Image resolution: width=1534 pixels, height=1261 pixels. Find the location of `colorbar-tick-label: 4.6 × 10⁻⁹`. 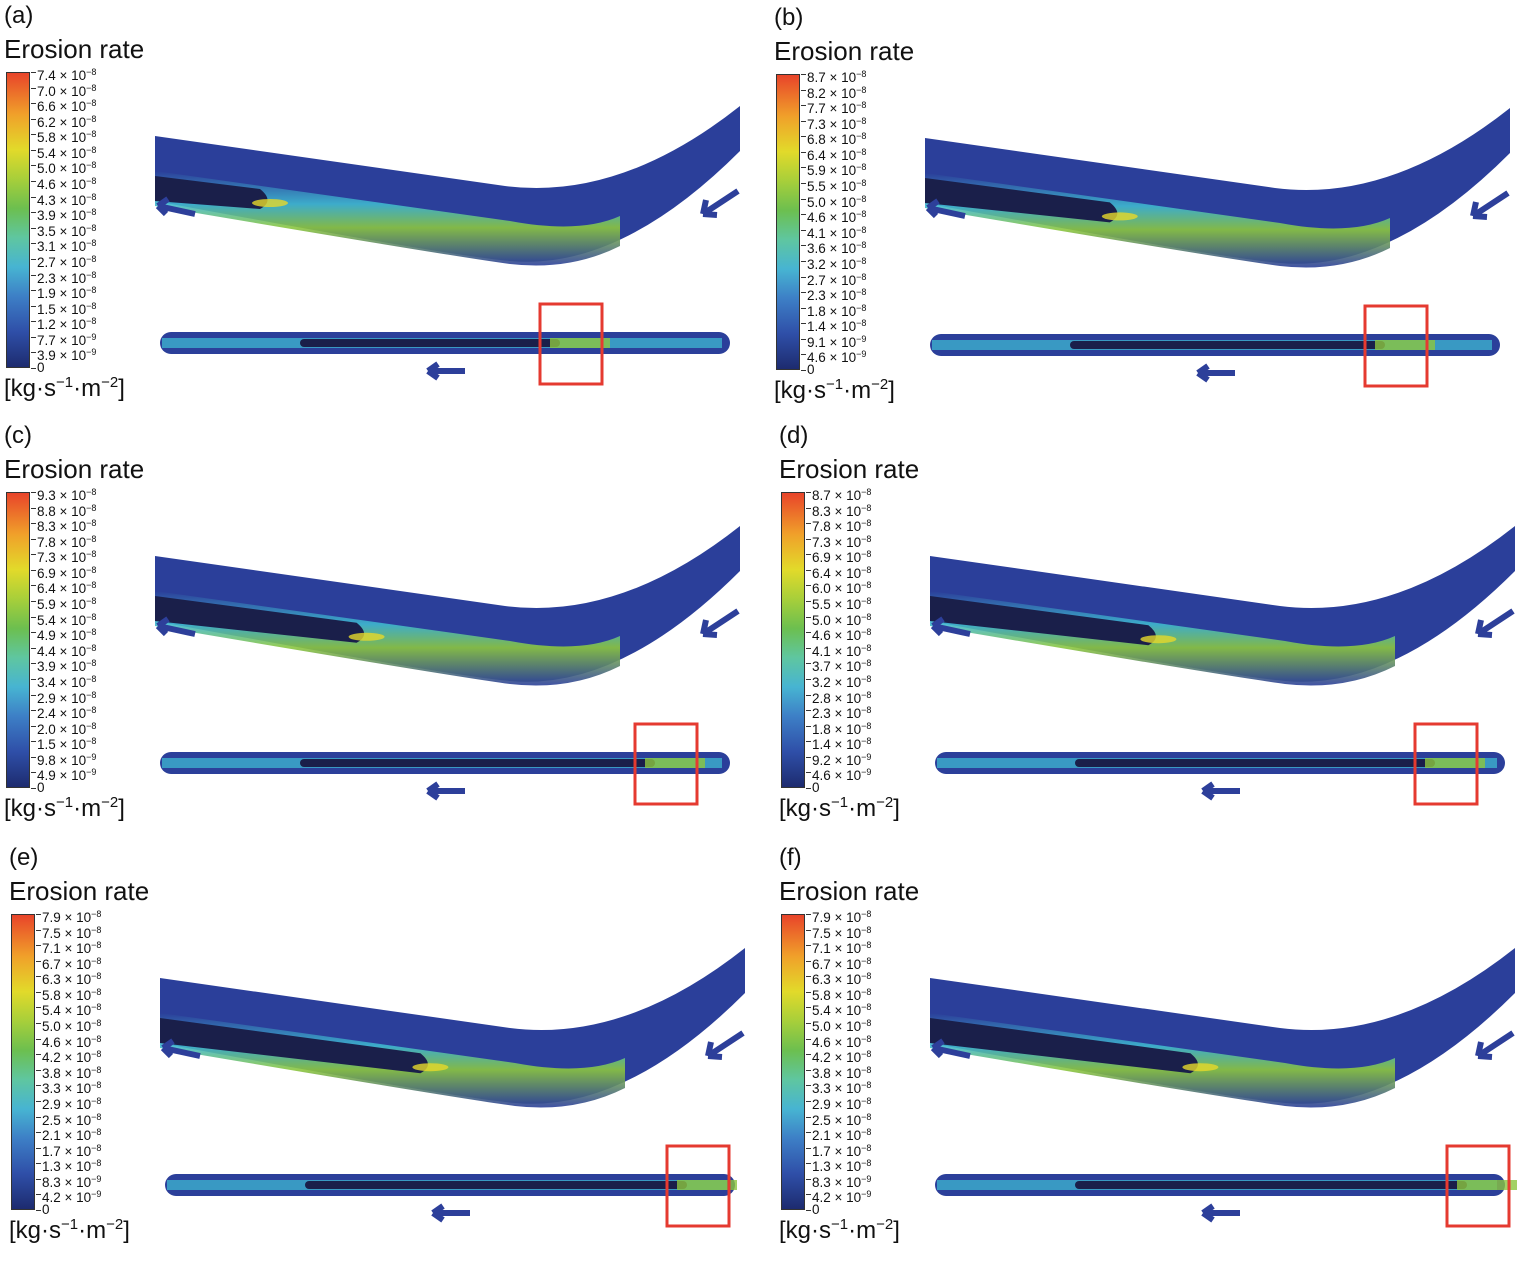

colorbar-tick-label: 4.6 × 10⁻⁹ is located at coordinates (841, 774).